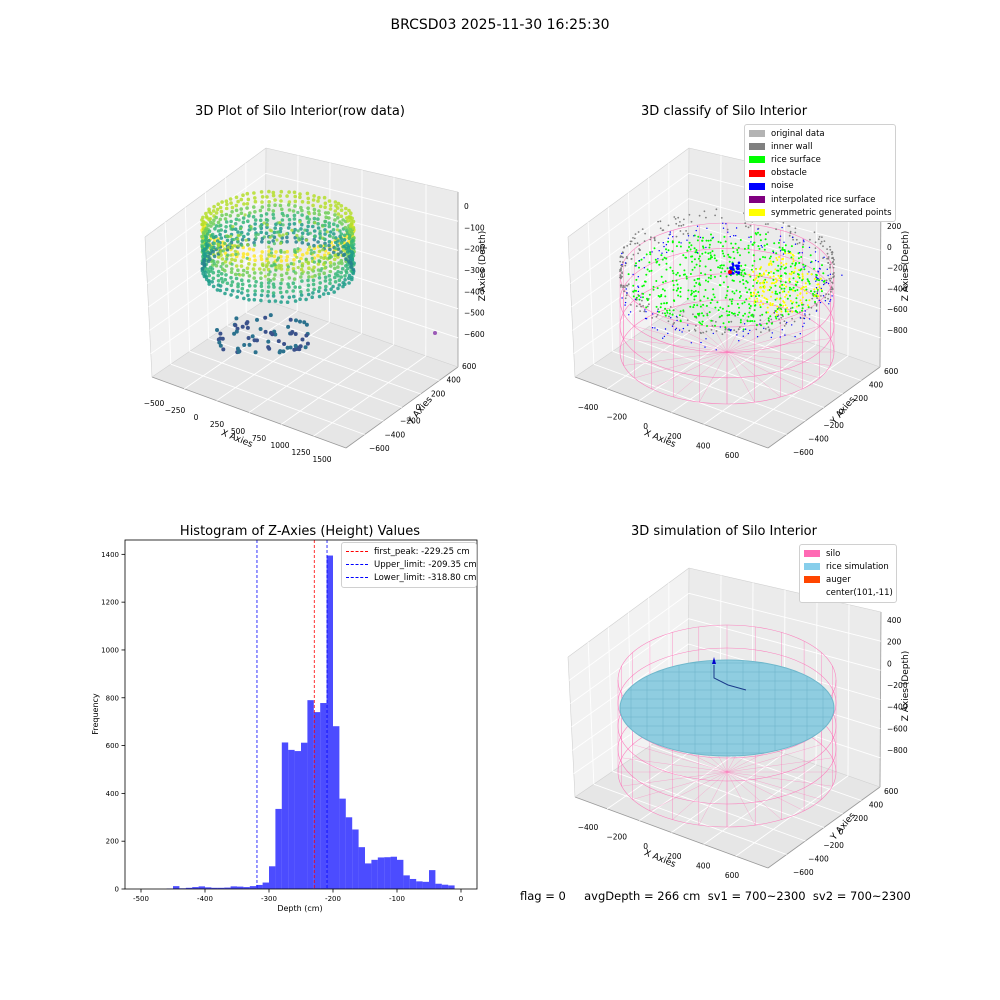 Image resolution: width=1000 pixels, height=1000 pixels. What do you see at coordinates (894, 642) in the screenshot?
I see `simulation-z-tick-label: 200` at bounding box center [894, 642].